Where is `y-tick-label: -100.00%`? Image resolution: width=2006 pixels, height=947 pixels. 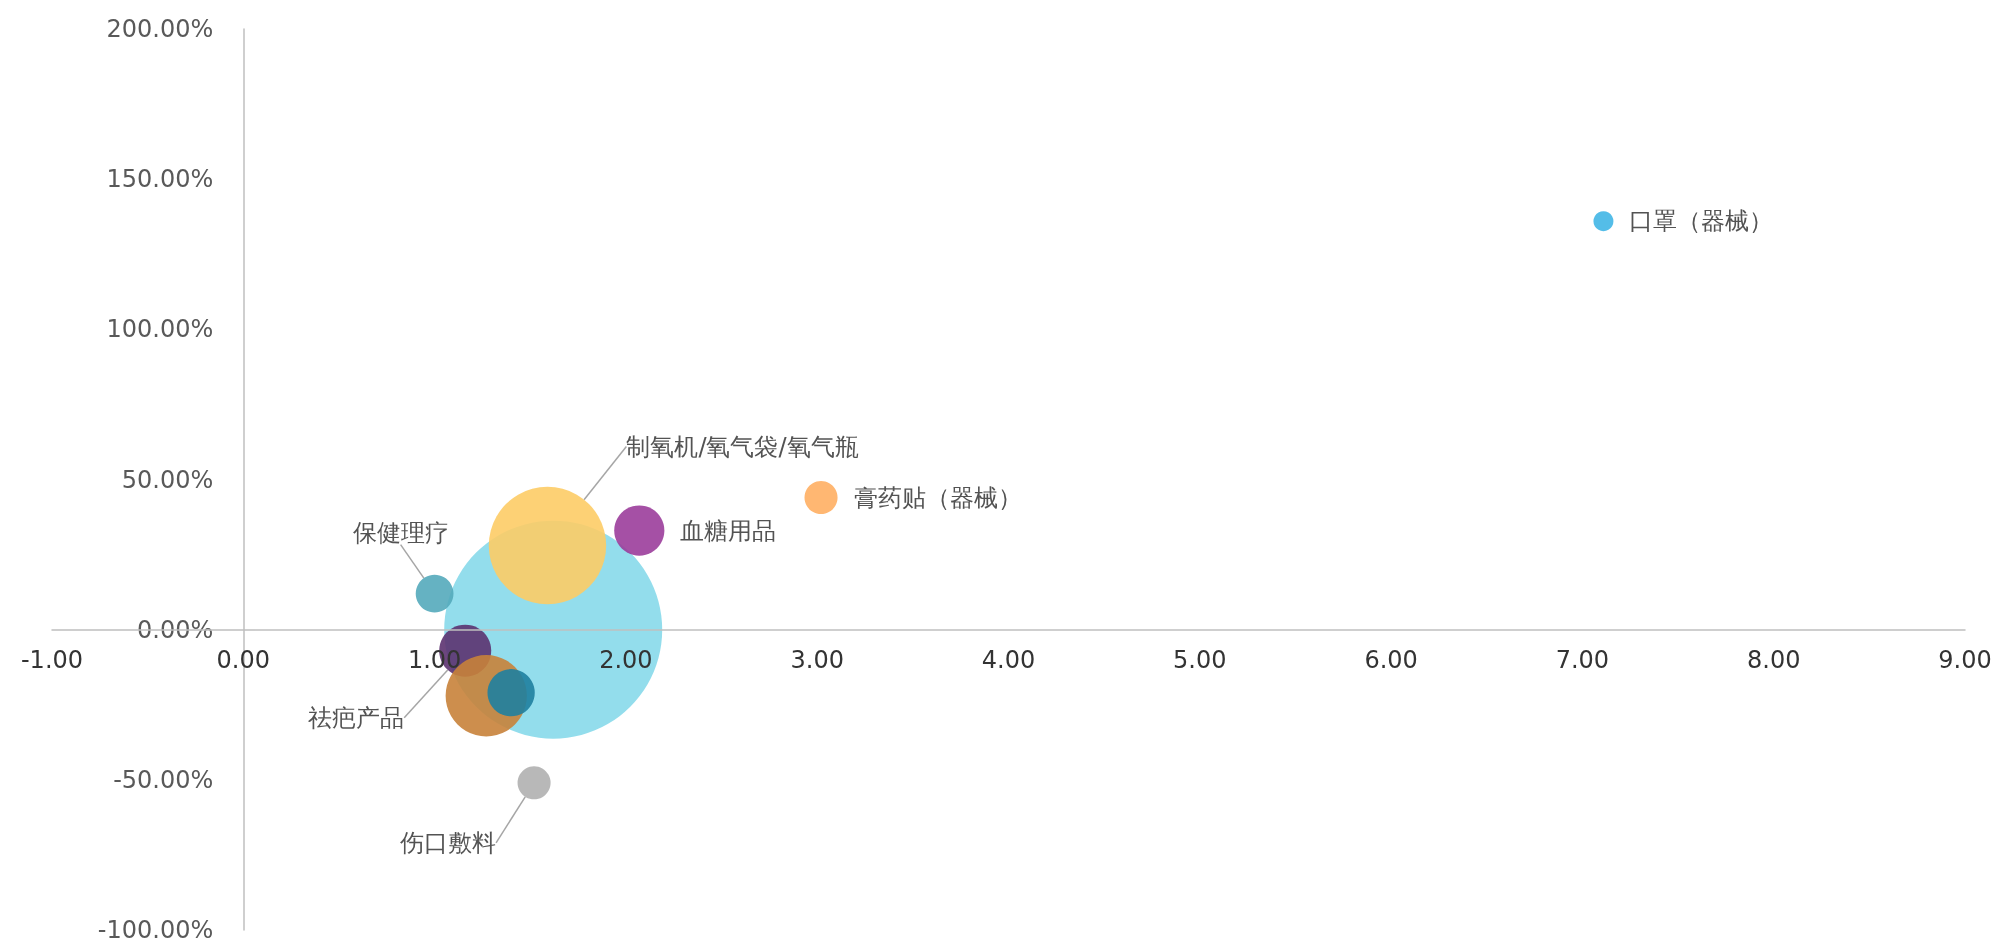 y-tick-label: -100.00% is located at coordinates (155, 930).